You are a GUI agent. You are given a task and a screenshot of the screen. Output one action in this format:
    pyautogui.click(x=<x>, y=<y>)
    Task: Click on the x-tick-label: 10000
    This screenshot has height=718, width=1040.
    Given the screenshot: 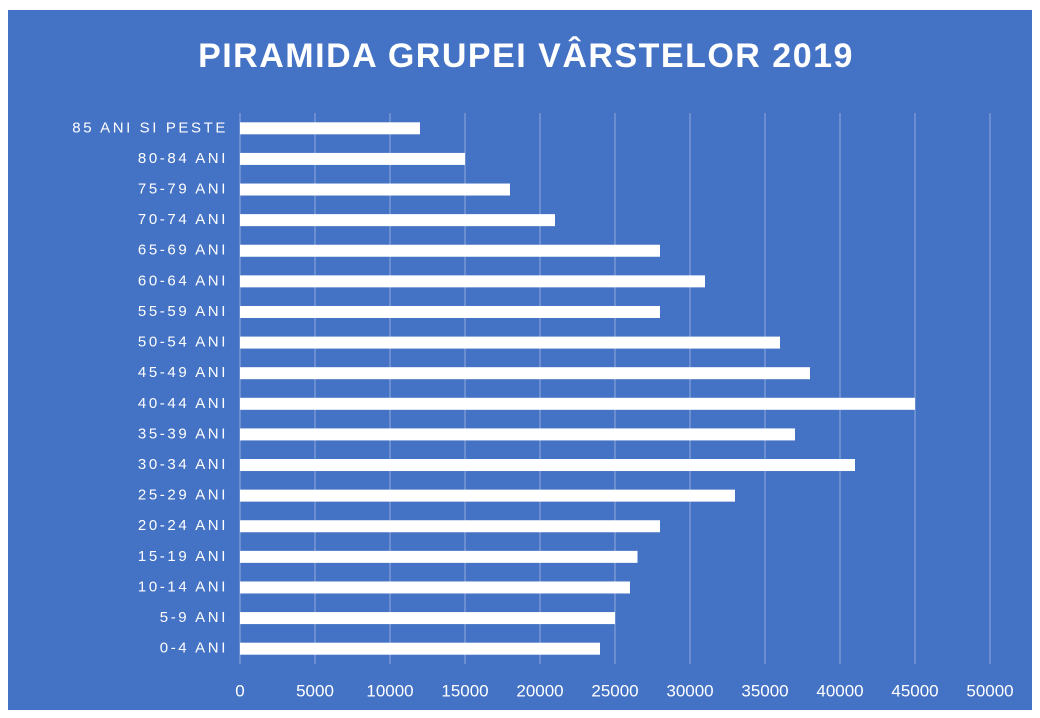 What is the action you would take?
    pyautogui.click(x=389, y=690)
    